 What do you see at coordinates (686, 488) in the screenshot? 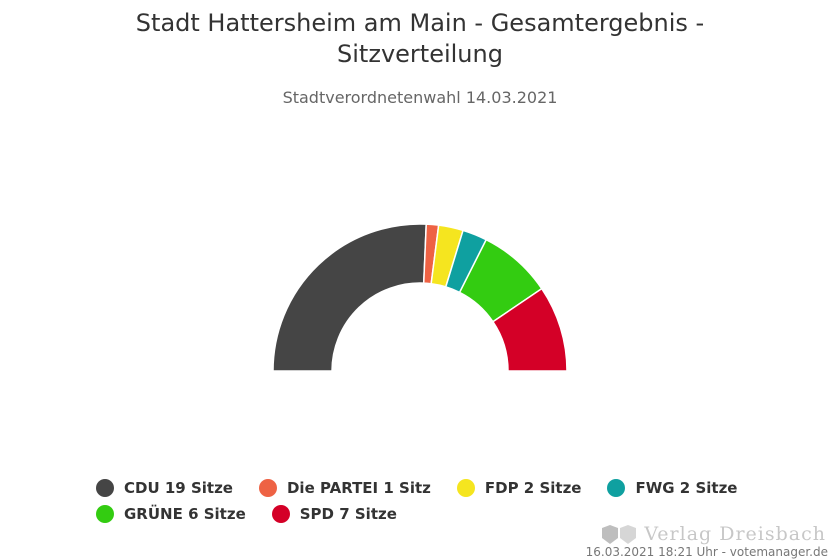
I see `legend-label: FWG 2 Sitze` at bounding box center [686, 488].